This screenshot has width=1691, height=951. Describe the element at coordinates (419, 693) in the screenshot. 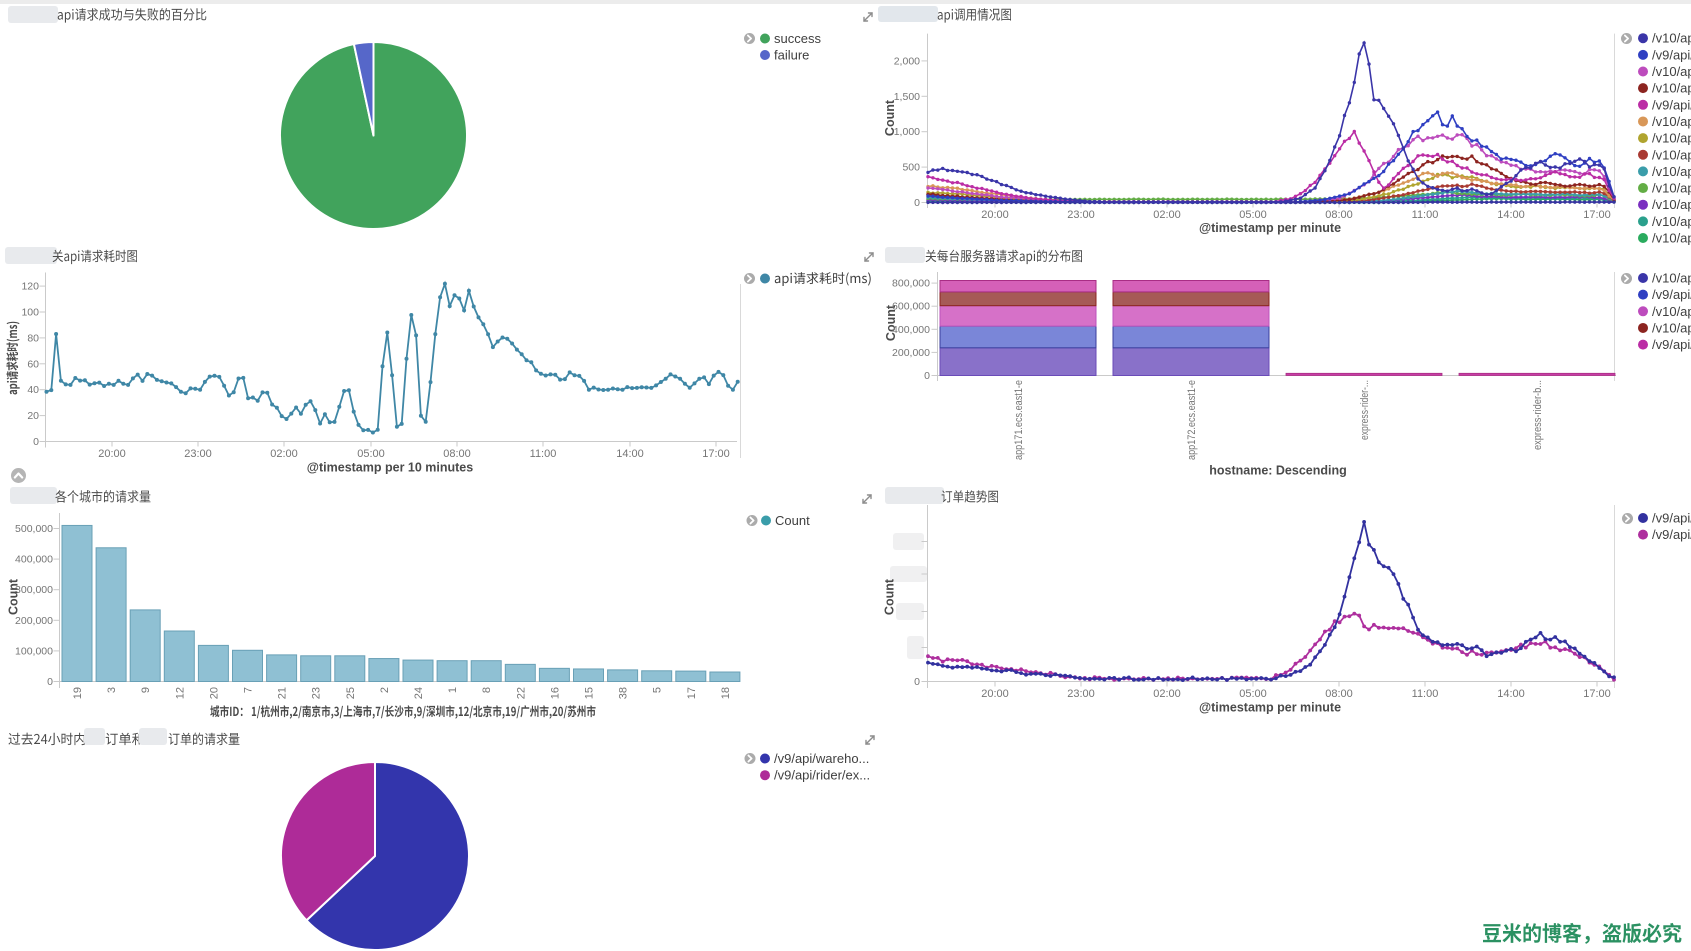

I see `svg-text: 24` at that location.